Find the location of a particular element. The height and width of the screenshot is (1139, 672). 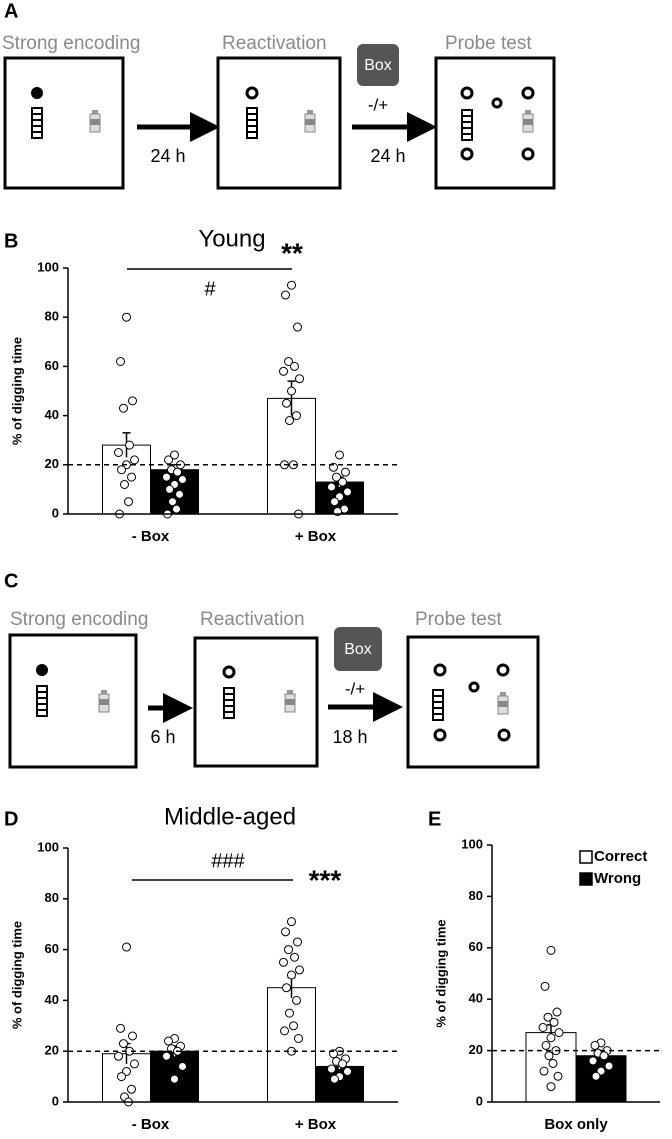

legend-label: Wrong is located at coordinates (617, 878).